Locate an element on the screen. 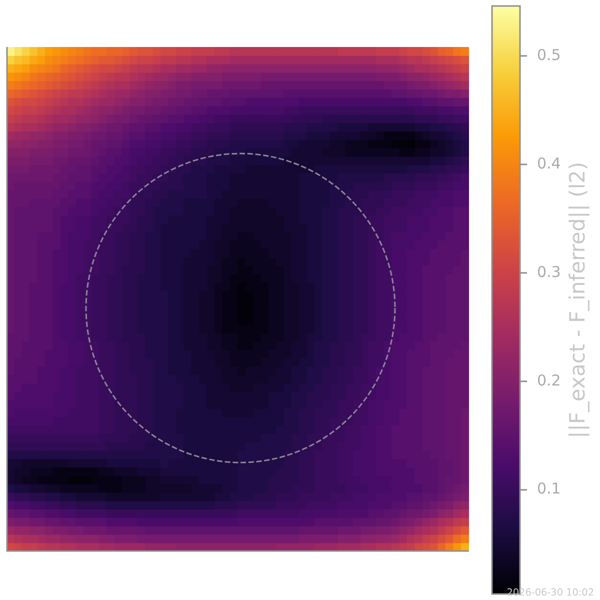 Image resolution: width=600 pixels, height=600 pixels. color-bar-label: 0.5 is located at coordinates (549, 55).